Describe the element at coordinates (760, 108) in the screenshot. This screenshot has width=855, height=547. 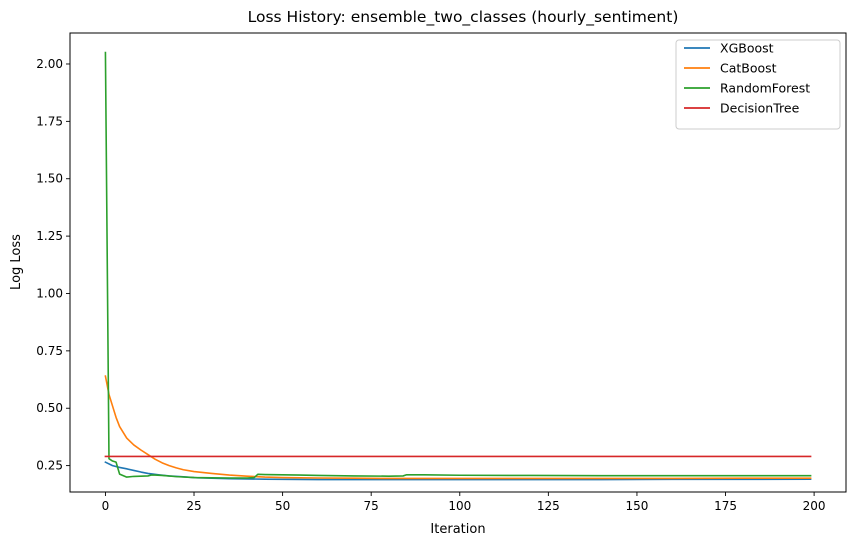
I see `legend-label-decisiontree: DecisionTree` at that location.